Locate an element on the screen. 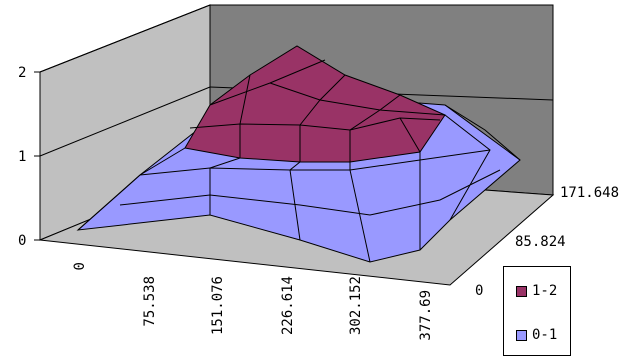 Image resolution: width=634 pixels, height=363 pixels. z-tick-label-2: 2 is located at coordinates (22, 73).